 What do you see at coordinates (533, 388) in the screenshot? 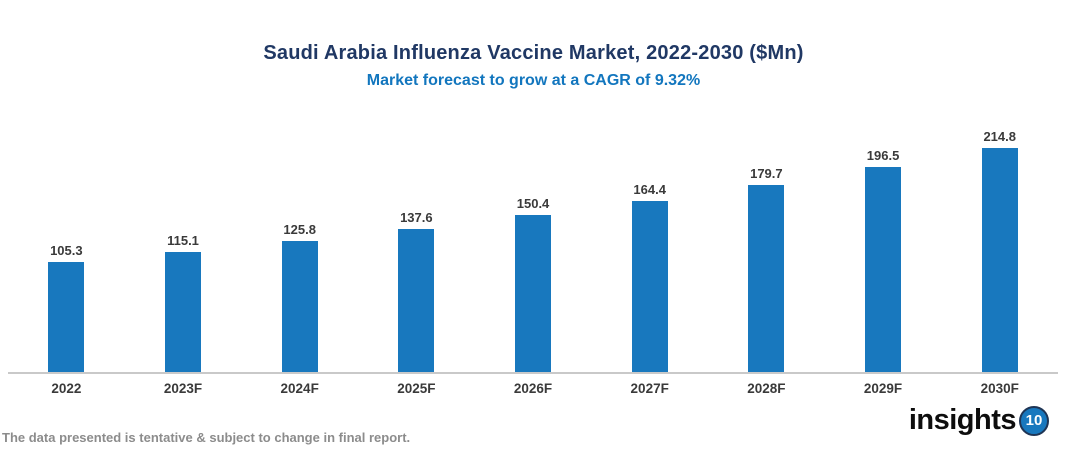
I see `x-axis-label: 2026F` at bounding box center [533, 388].